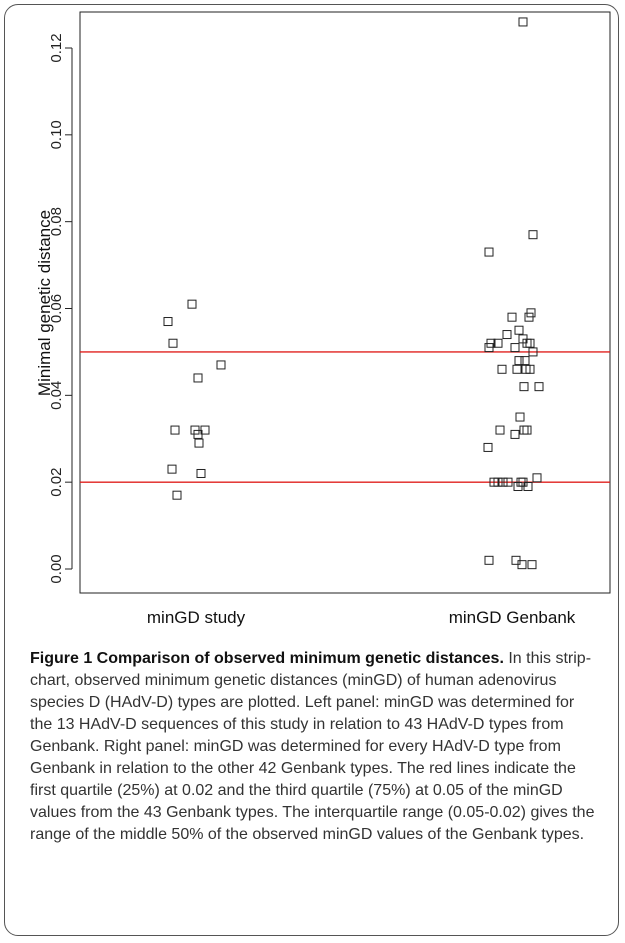 The height and width of the screenshot is (943, 625). Describe the element at coordinates (512, 617) in the screenshot. I see `x-category-label-genbank: minGD Genbank` at that location.